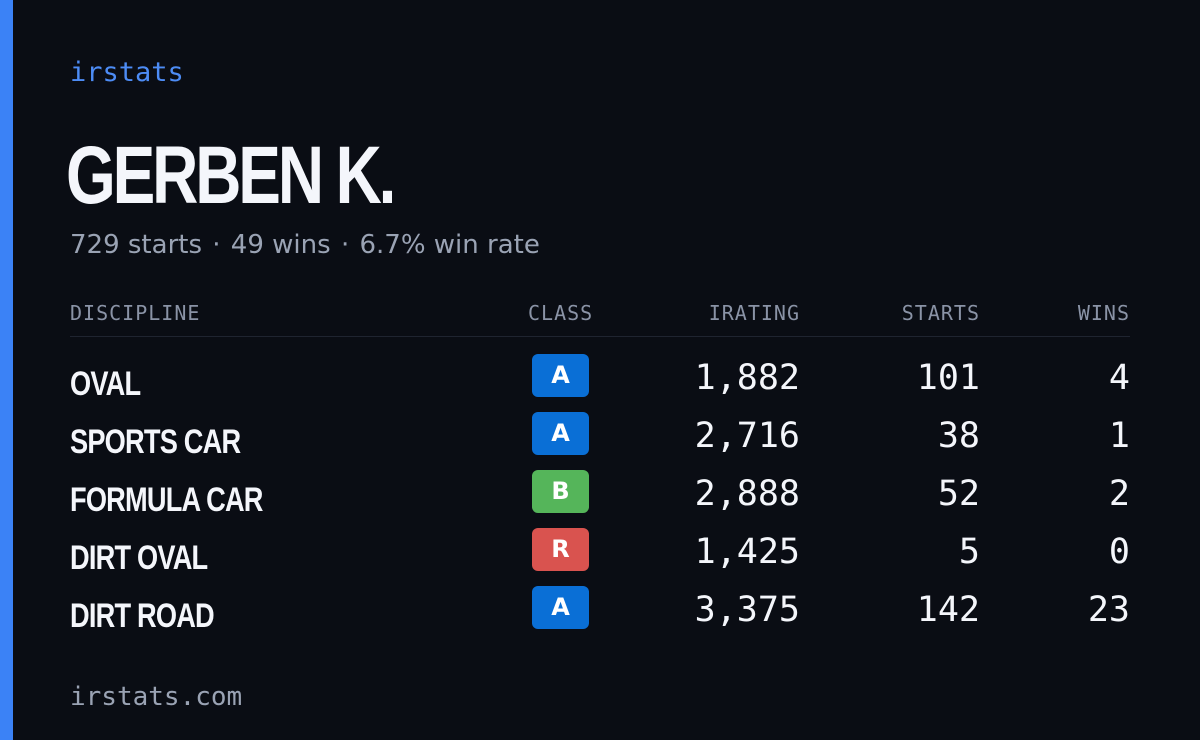  Describe the element at coordinates (747, 436) in the screenshot. I see `irating-value: 2,716` at that location.